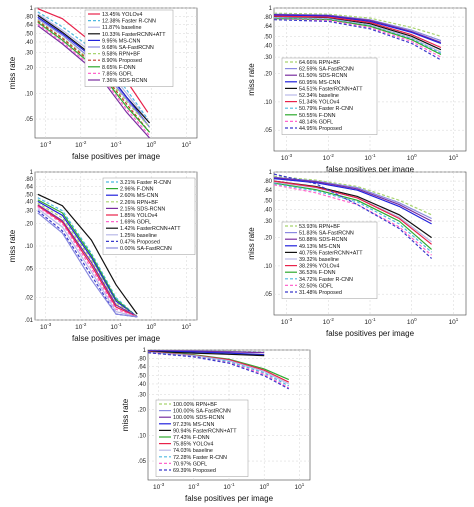 The image size is (474, 507). What do you see at coordinates (326, 109) in the screenshot?
I see `legend-entry: 50.79% Faster R-CNN` at bounding box center [326, 109].